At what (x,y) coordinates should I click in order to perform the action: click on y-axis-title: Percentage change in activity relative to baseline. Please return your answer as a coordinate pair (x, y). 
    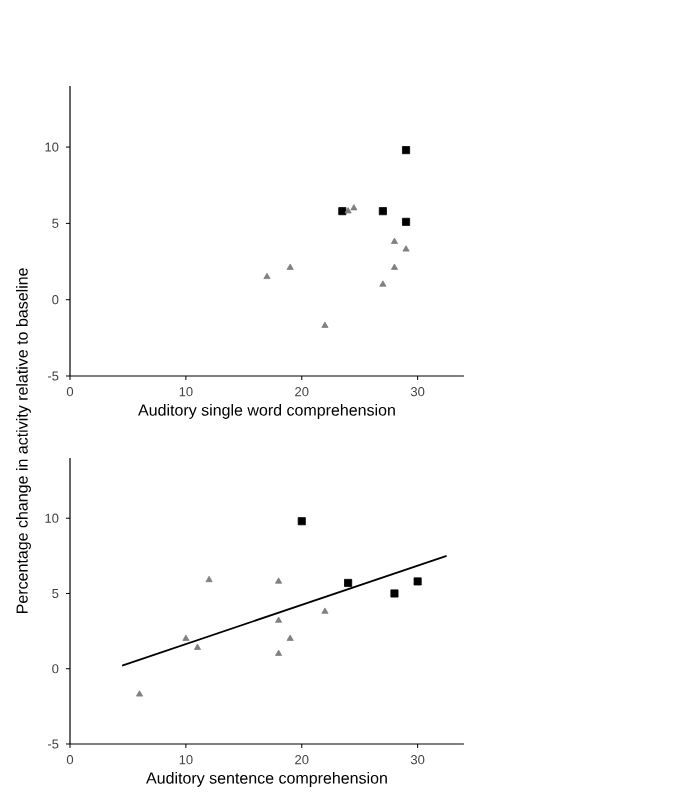
    Looking at the image, I should click on (23, 440).